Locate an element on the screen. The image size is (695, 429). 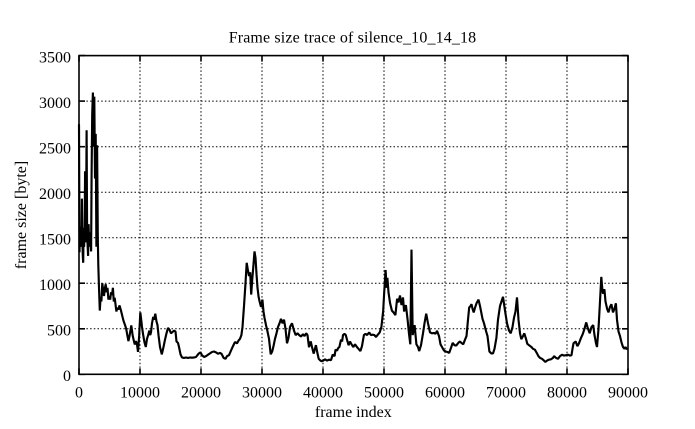
svg-text:Frame size trace of silence_10: Frame size trace of silence_10_14_18 is located at coordinates (353, 38).